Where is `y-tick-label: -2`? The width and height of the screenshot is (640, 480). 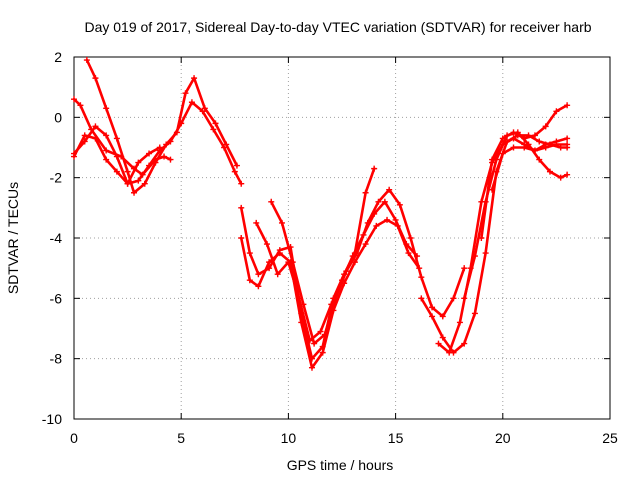
y-tick-label: -2 is located at coordinates (56, 178).